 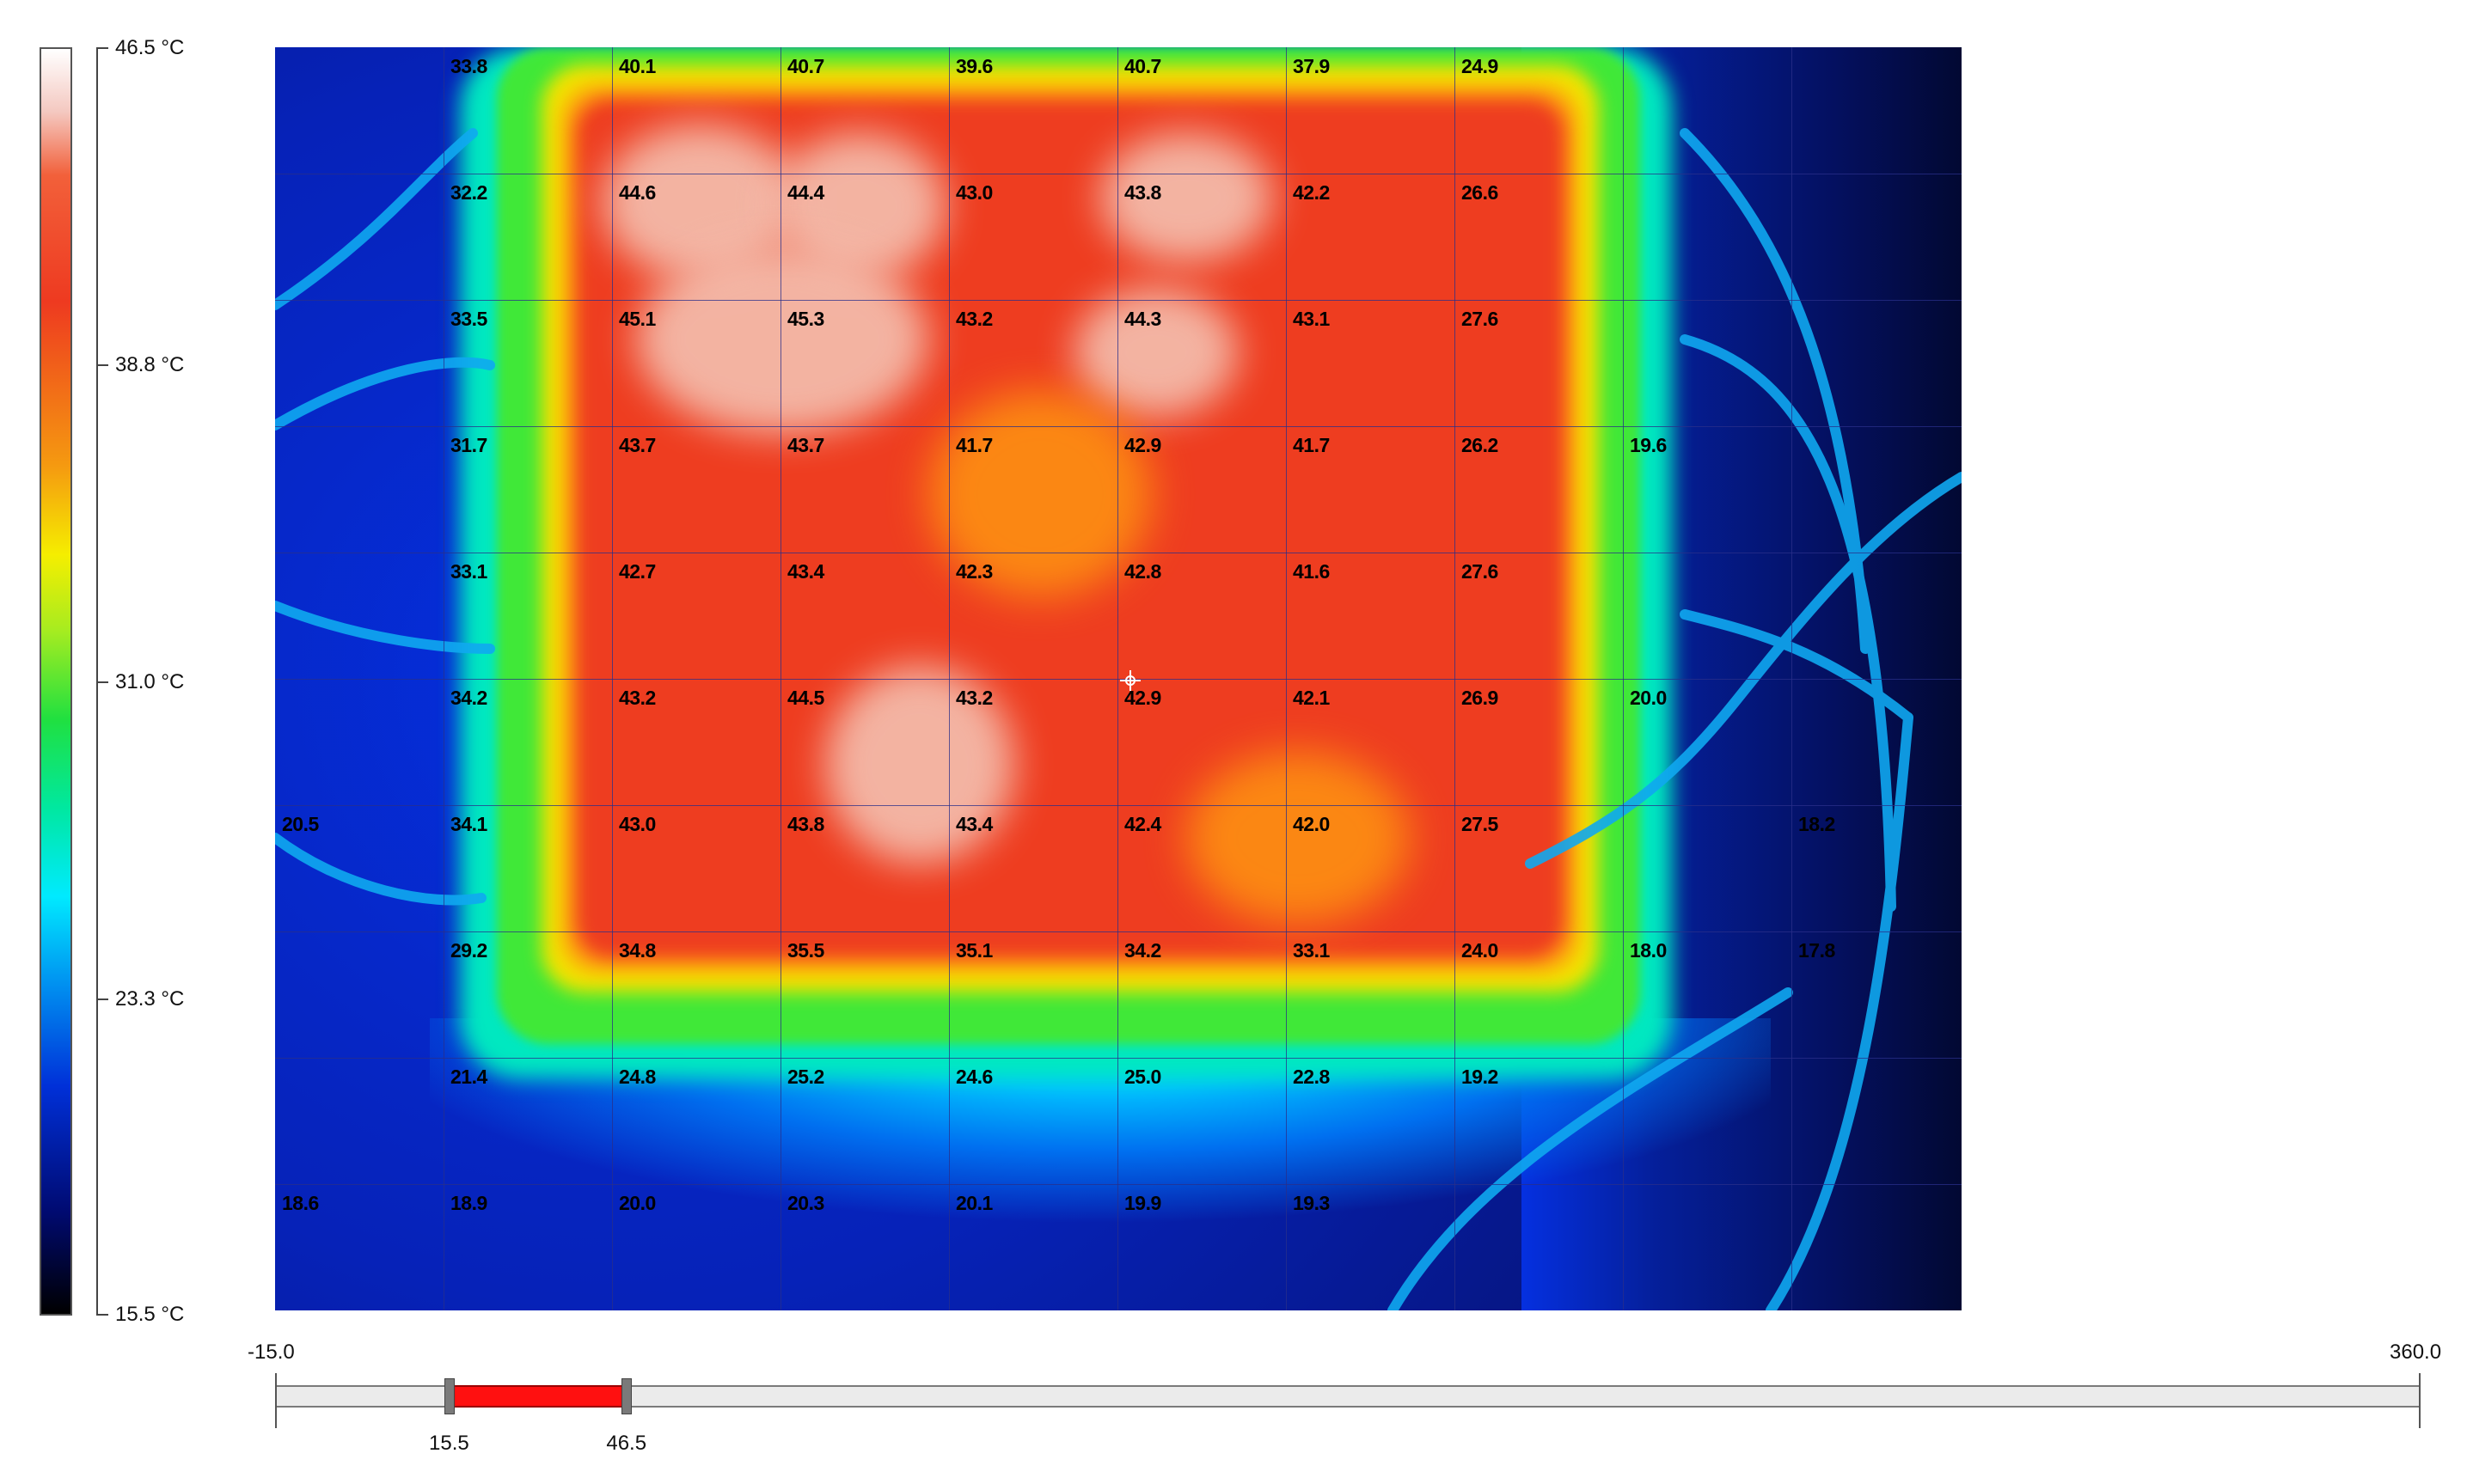 I want to click on scale-label: 38.8 °C, so click(x=150, y=364).